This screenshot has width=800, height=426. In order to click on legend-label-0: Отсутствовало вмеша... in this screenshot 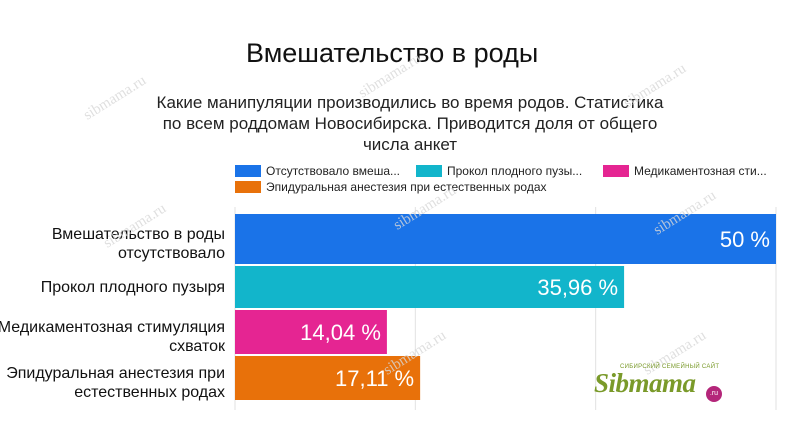, I will do `click(333, 171)`.